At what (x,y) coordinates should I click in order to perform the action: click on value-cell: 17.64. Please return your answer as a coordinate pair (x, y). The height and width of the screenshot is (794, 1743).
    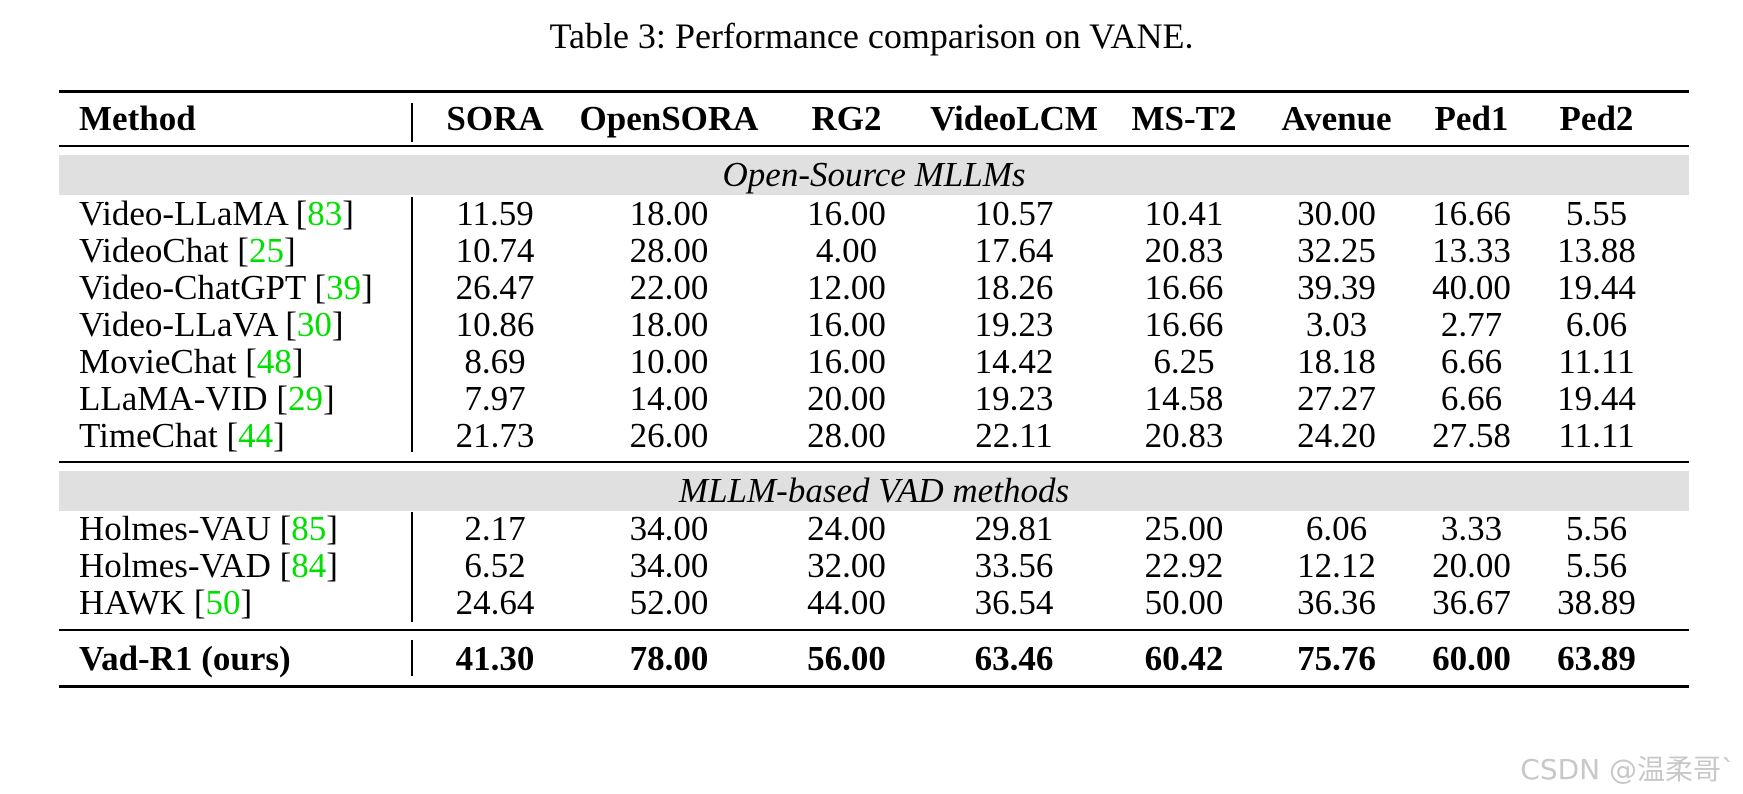
    Looking at the image, I should click on (1014, 250).